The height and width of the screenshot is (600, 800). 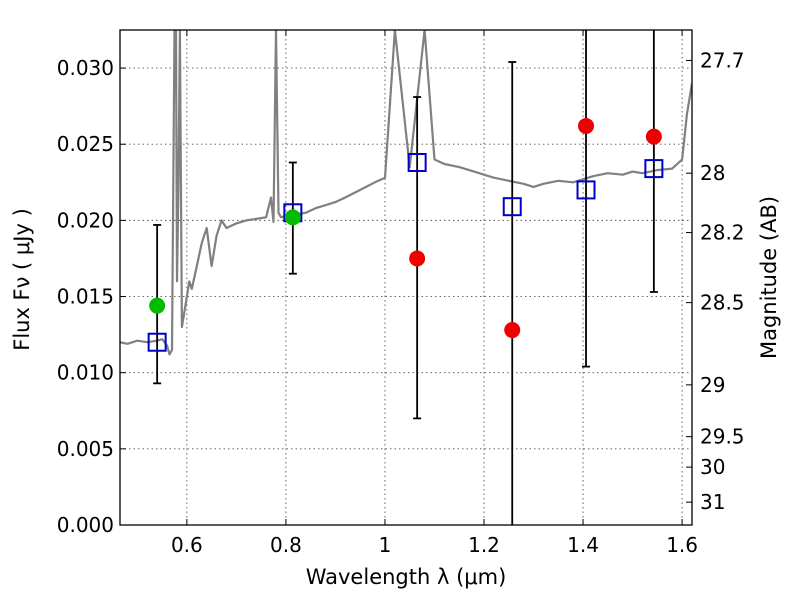 What do you see at coordinates (85, 449) in the screenshot?
I see `y-tick-label: 0.005` at bounding box center [85, 449].